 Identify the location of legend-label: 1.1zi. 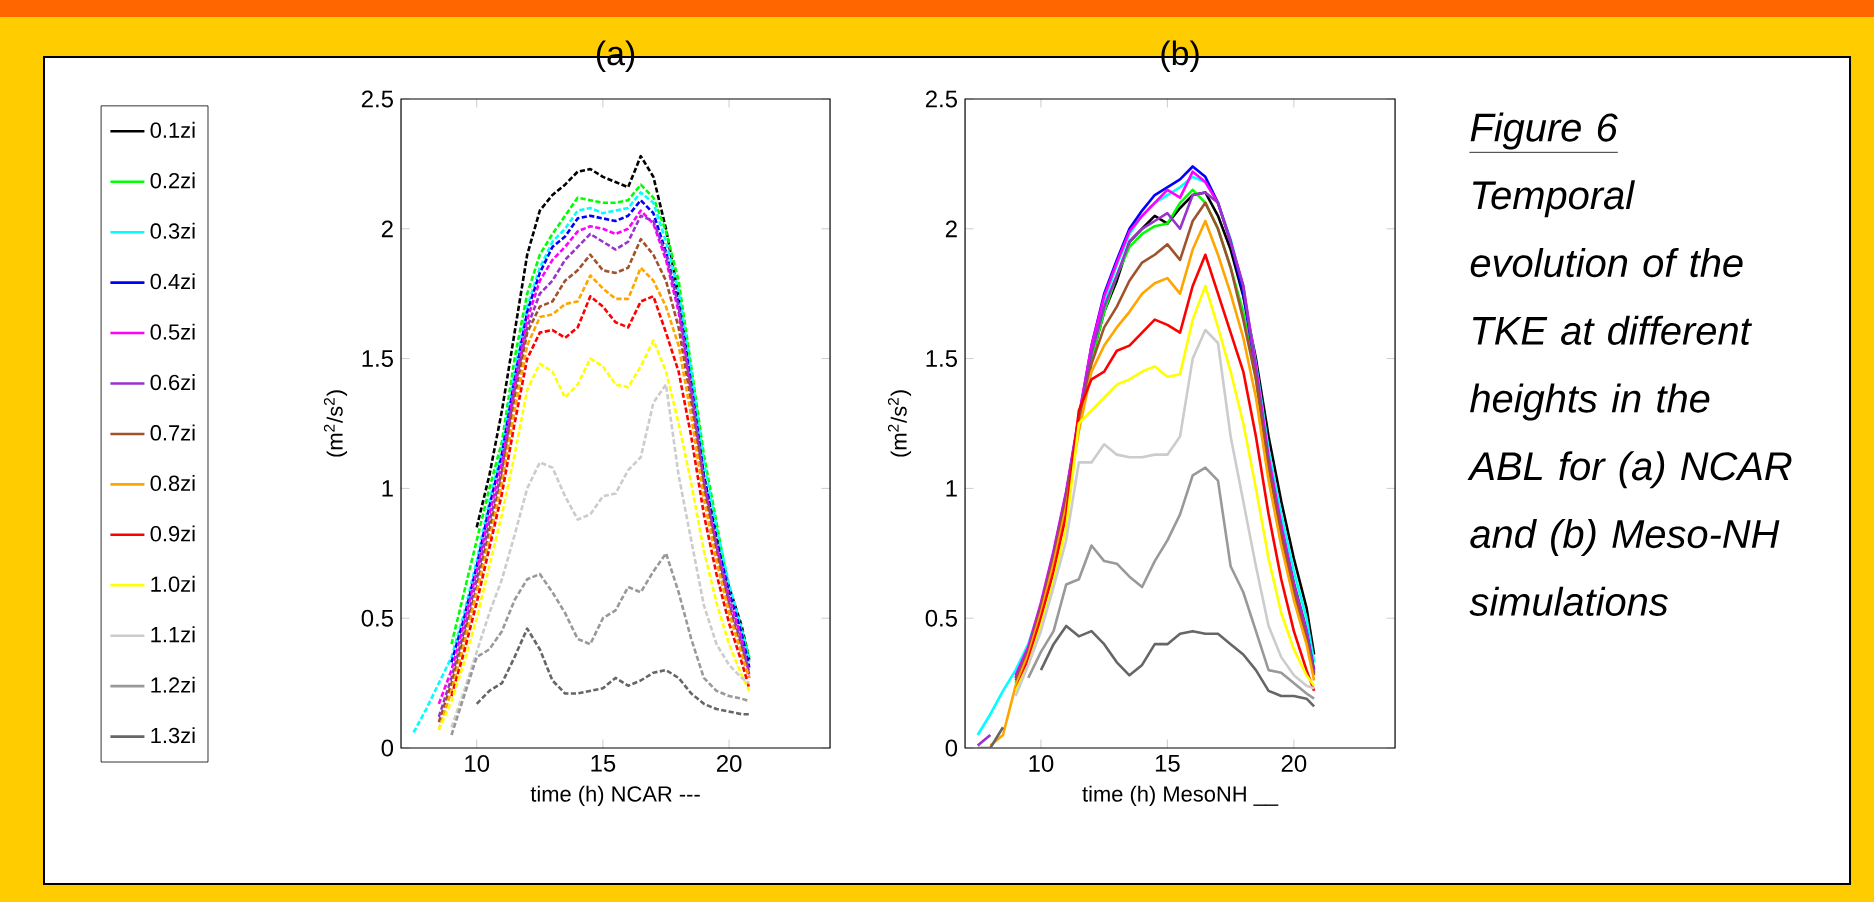
(173, 634).